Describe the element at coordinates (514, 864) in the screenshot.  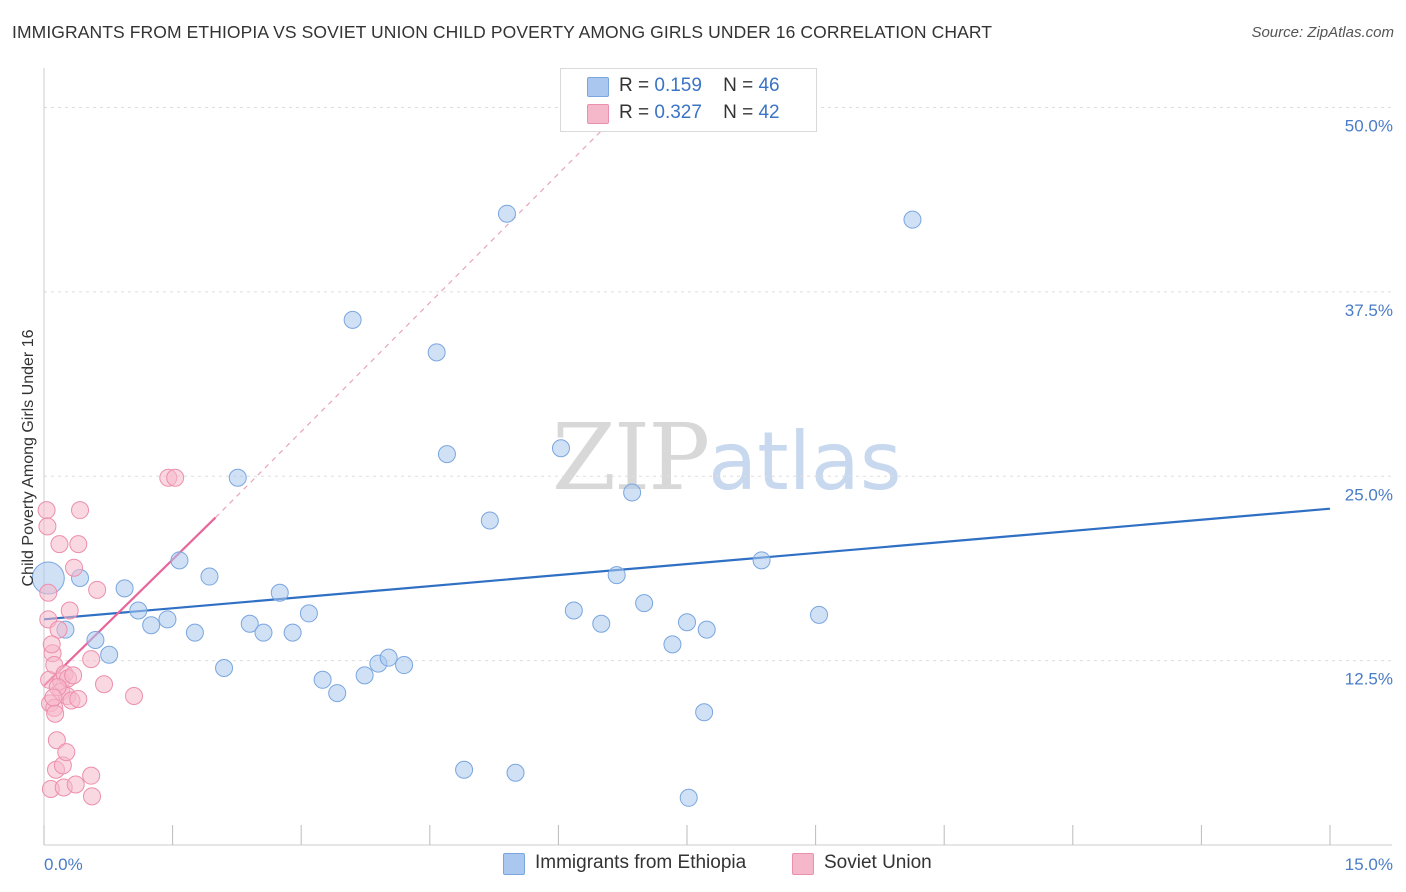
I see `bottom-legend-swatch-ethiopia` at that location.